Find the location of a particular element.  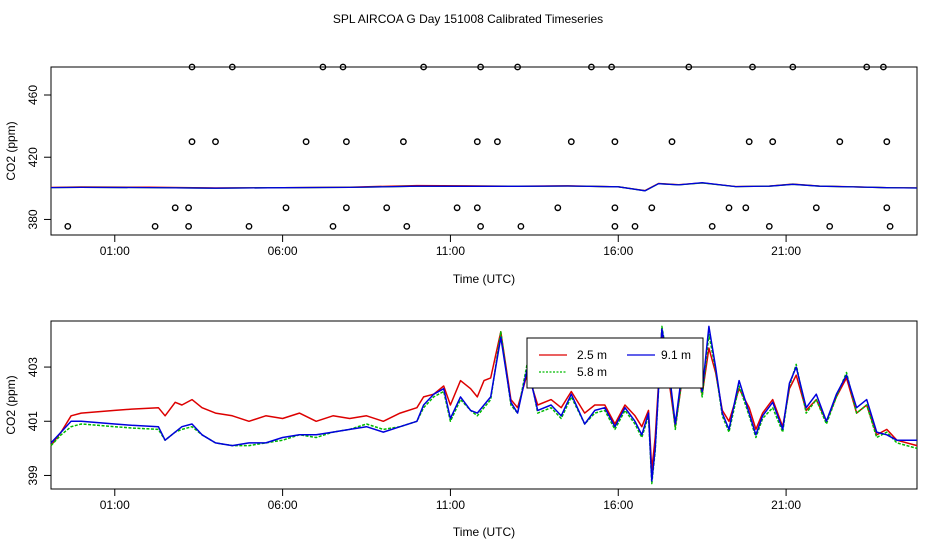

bottom-x-tick-label: 16:00 is located at coordinates (618, 505).